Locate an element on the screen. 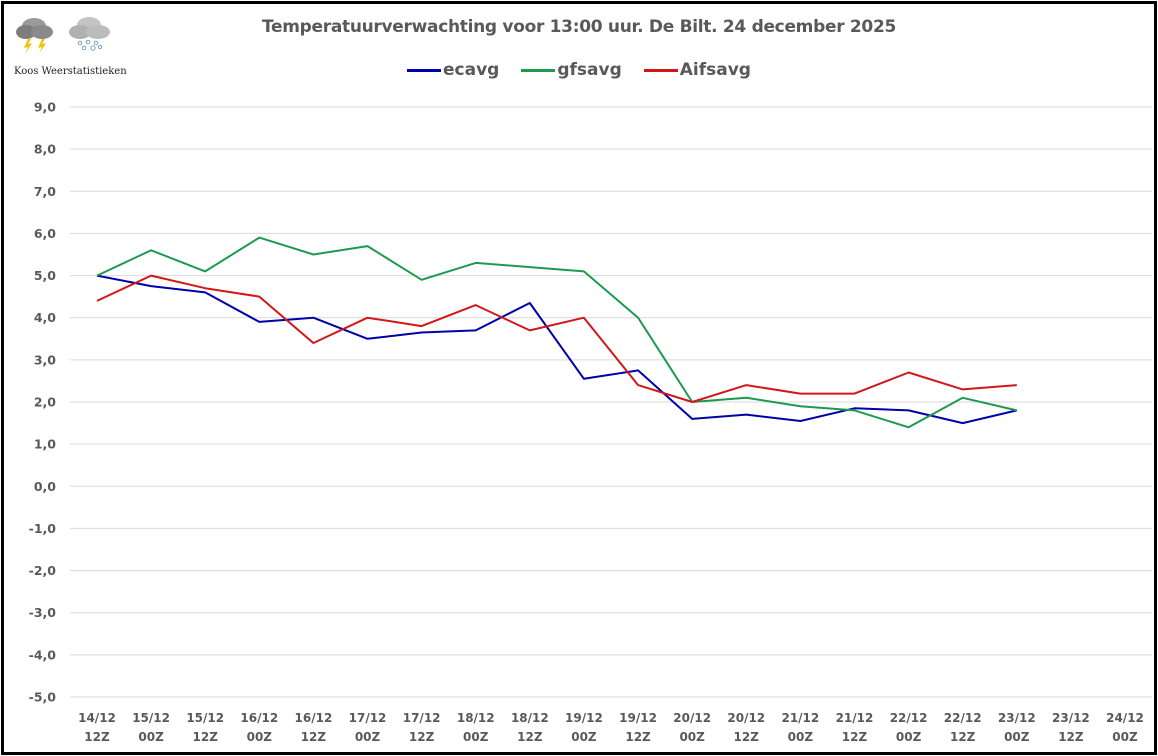 The height and width of the screenshot is (756, 1158). y-tick-label: 2,0 is located at coordinates (45, 402).